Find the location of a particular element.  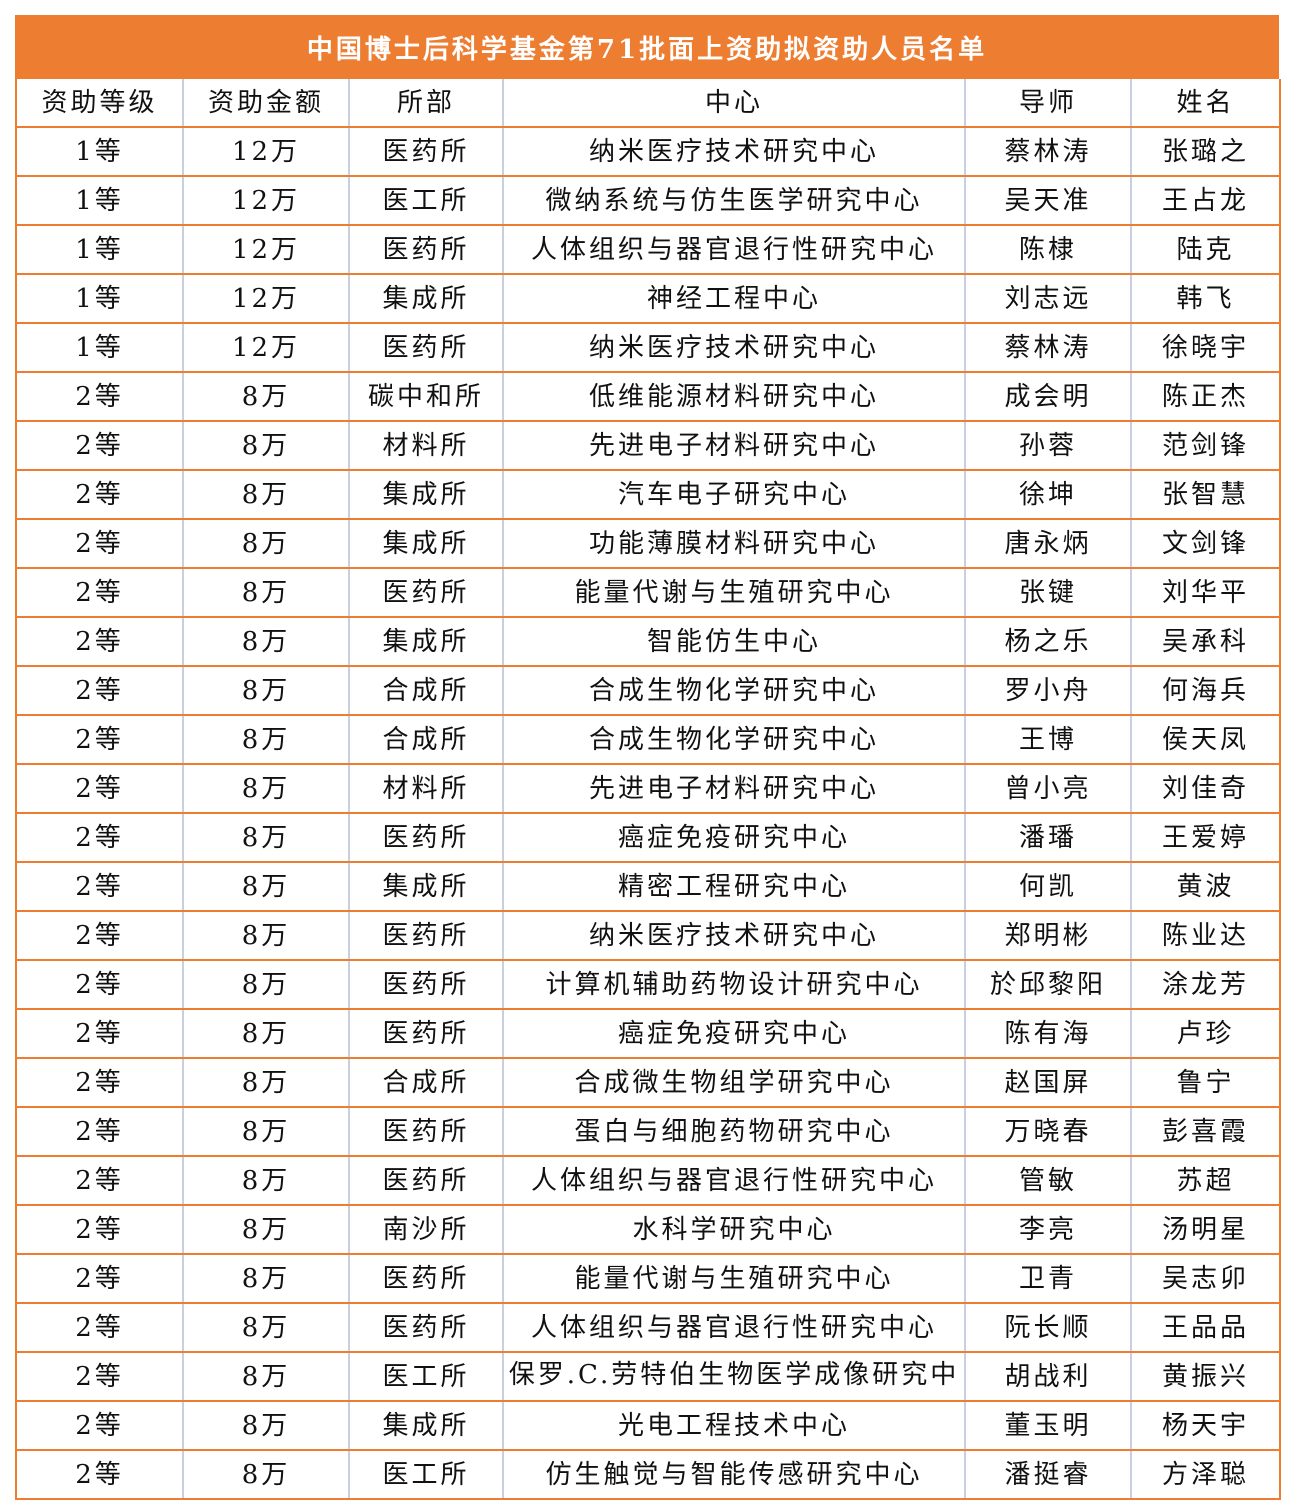

name-cell-text: 陈业达 is located at coordinates (1205, 935).